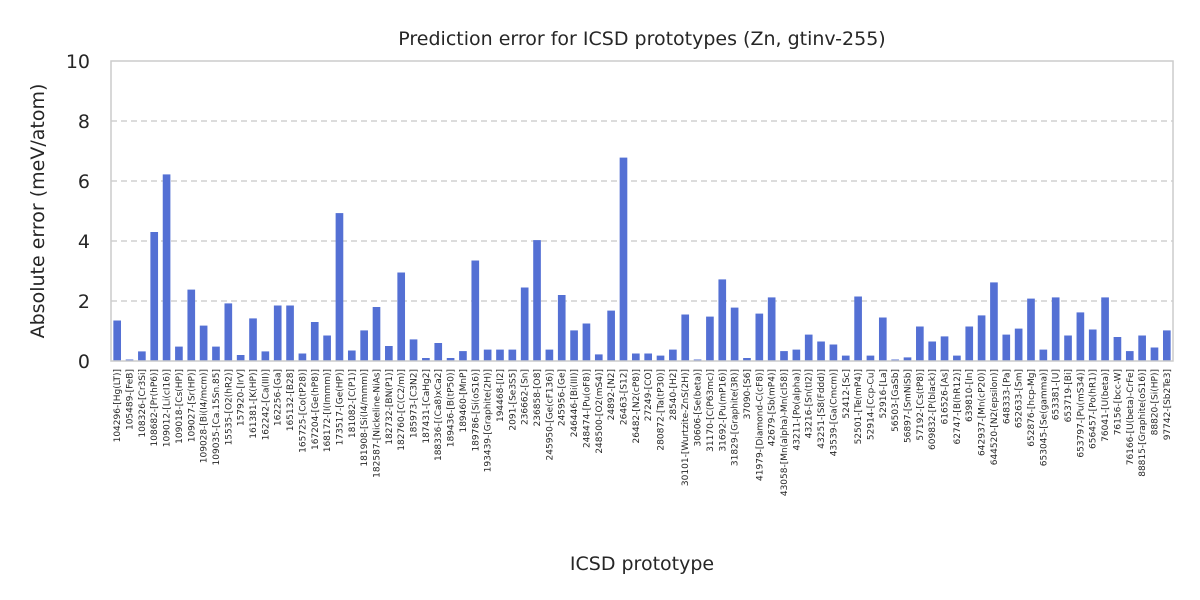 The image size is (1200, 600). Describe the element at coordinates (1081, 413) in the screenshot. I see `x-tick-label: 653797-[Pu(mS34)]` at that location.